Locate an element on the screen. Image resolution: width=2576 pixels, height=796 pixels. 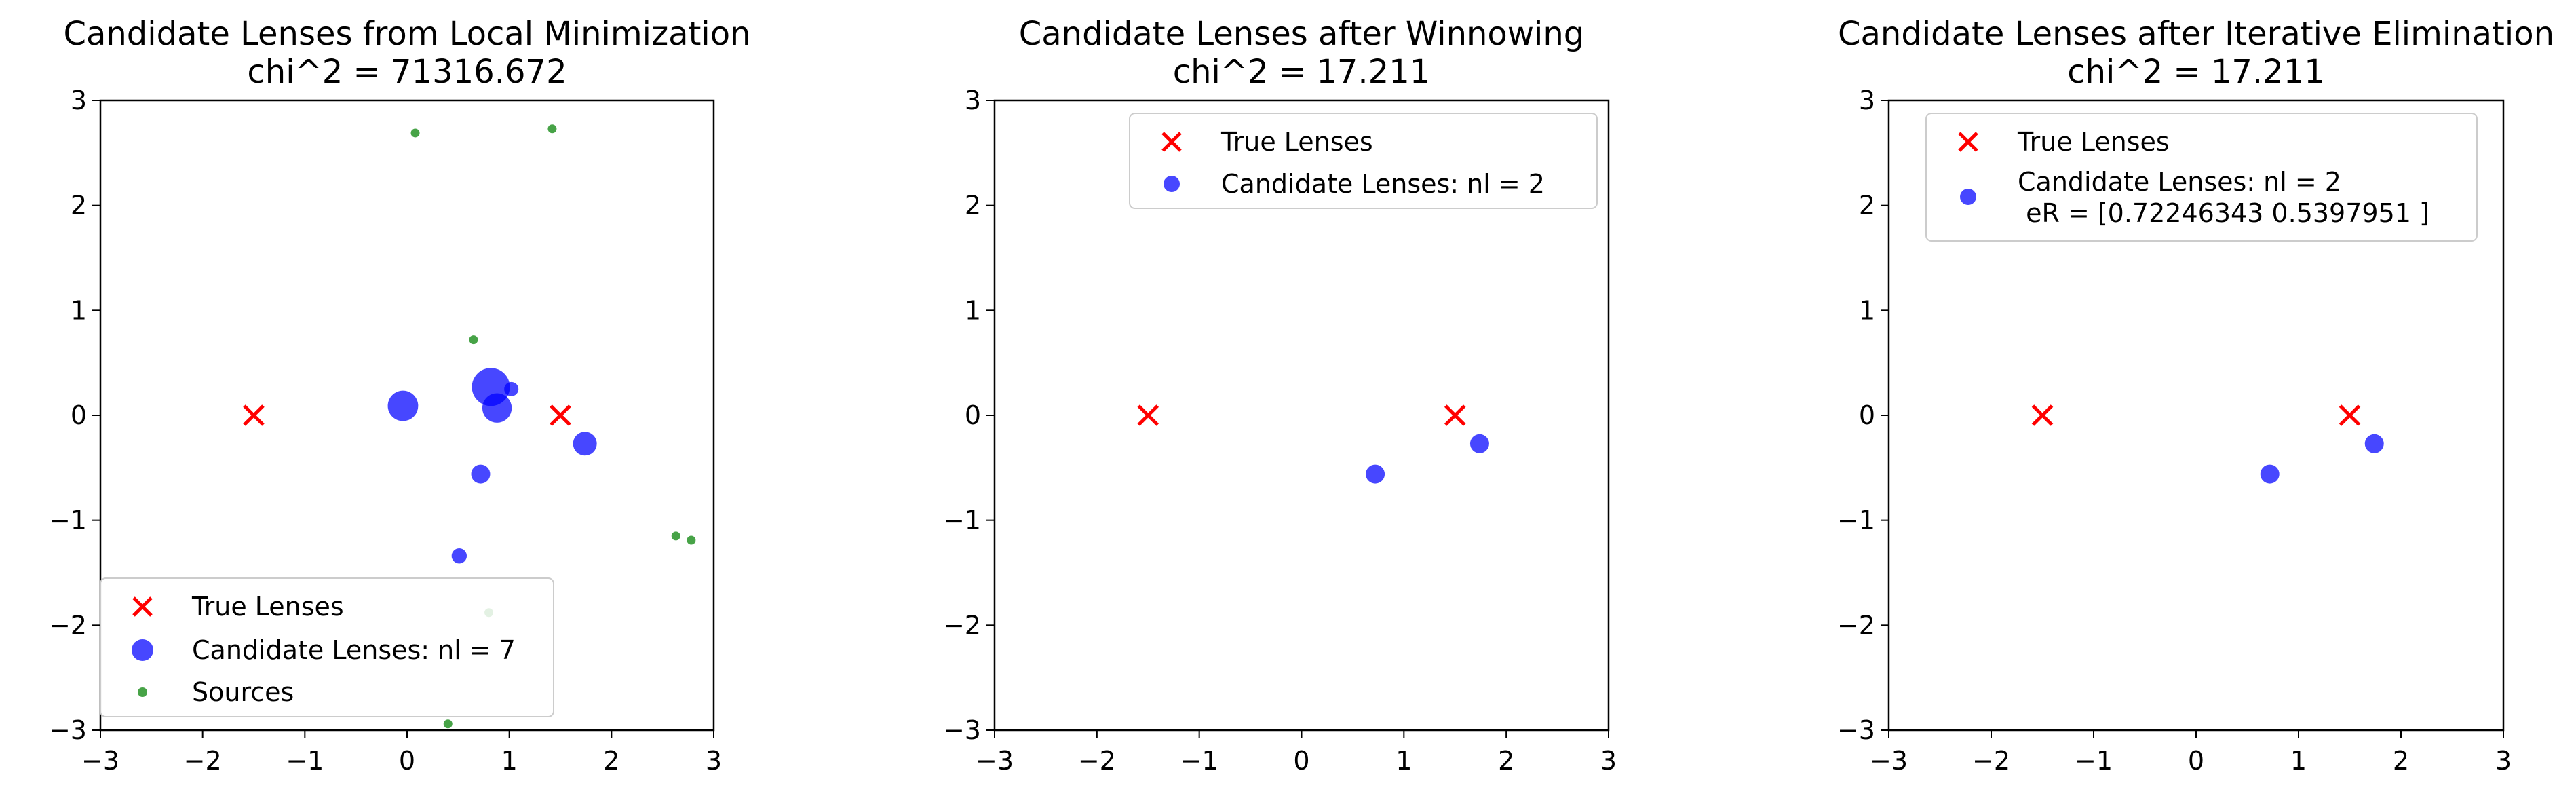
legend-label: Candidate Lenses: nl = 7 is located at coordinates (354, 650).